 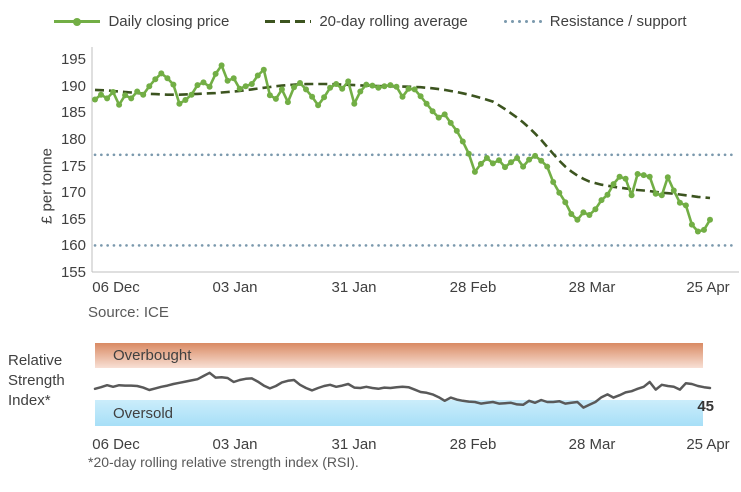 I want to click on rsi-axis-title-line: Relative, so click(x=35, y=360).